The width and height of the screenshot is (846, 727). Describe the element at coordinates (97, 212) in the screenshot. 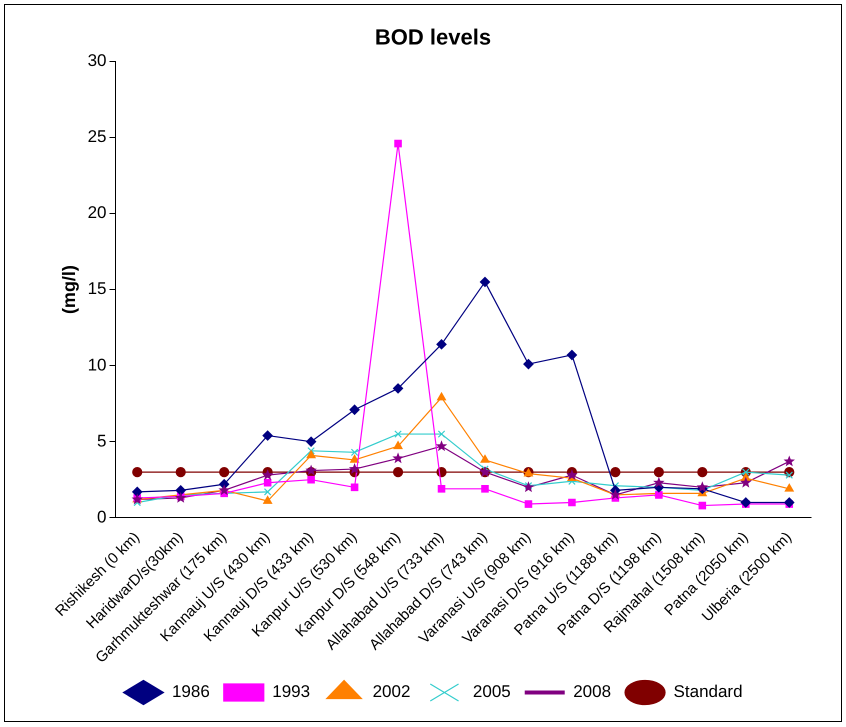

I see `y-tick-label: 20` at that location.